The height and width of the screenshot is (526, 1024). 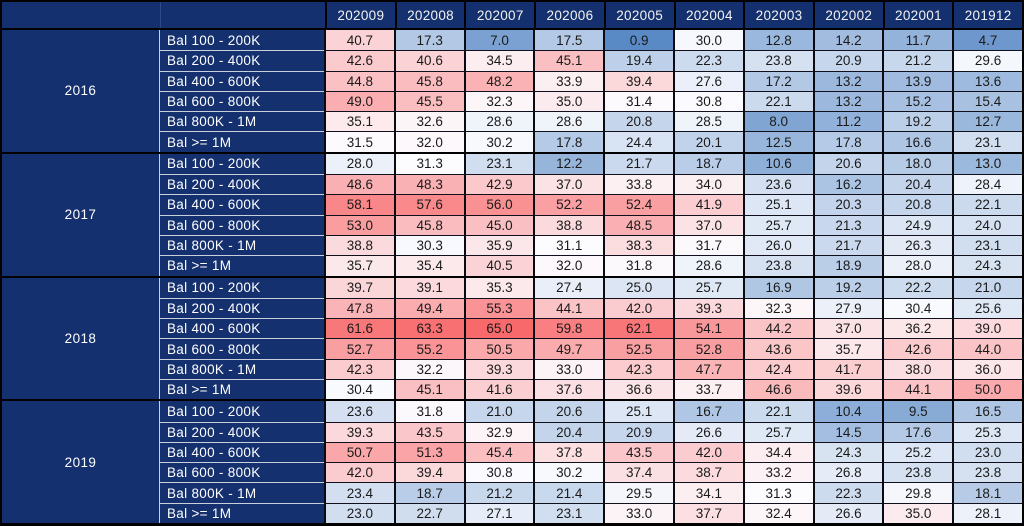 What do you see at coordinates (568, 389) in the screenshot?
I see `heatmap-cell: 37.6` at bounding box center [568, 389].